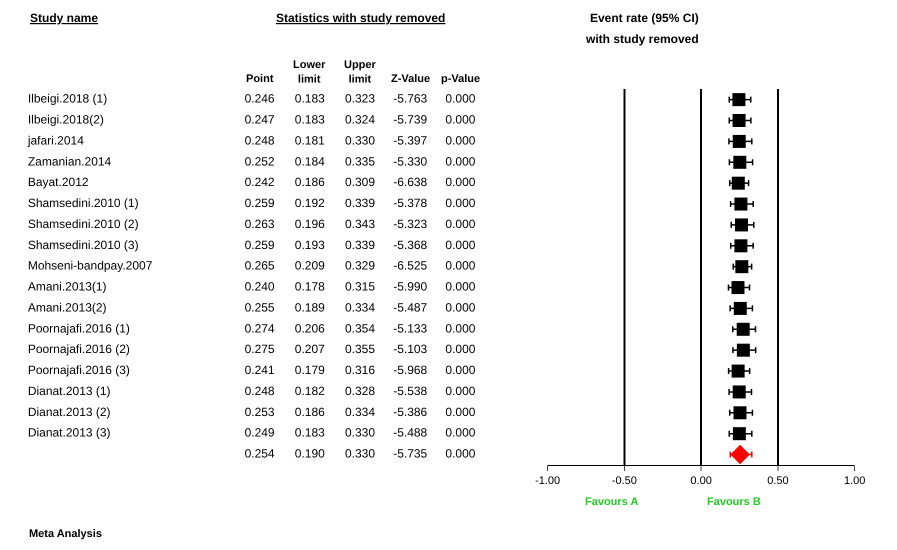 Image resolution: width=897 pixels, height=550 pixels. Describe the element at coordinates (79, 370) in the screenshot. I see `category-label: Poornajafi.2016 (3)` at that location.